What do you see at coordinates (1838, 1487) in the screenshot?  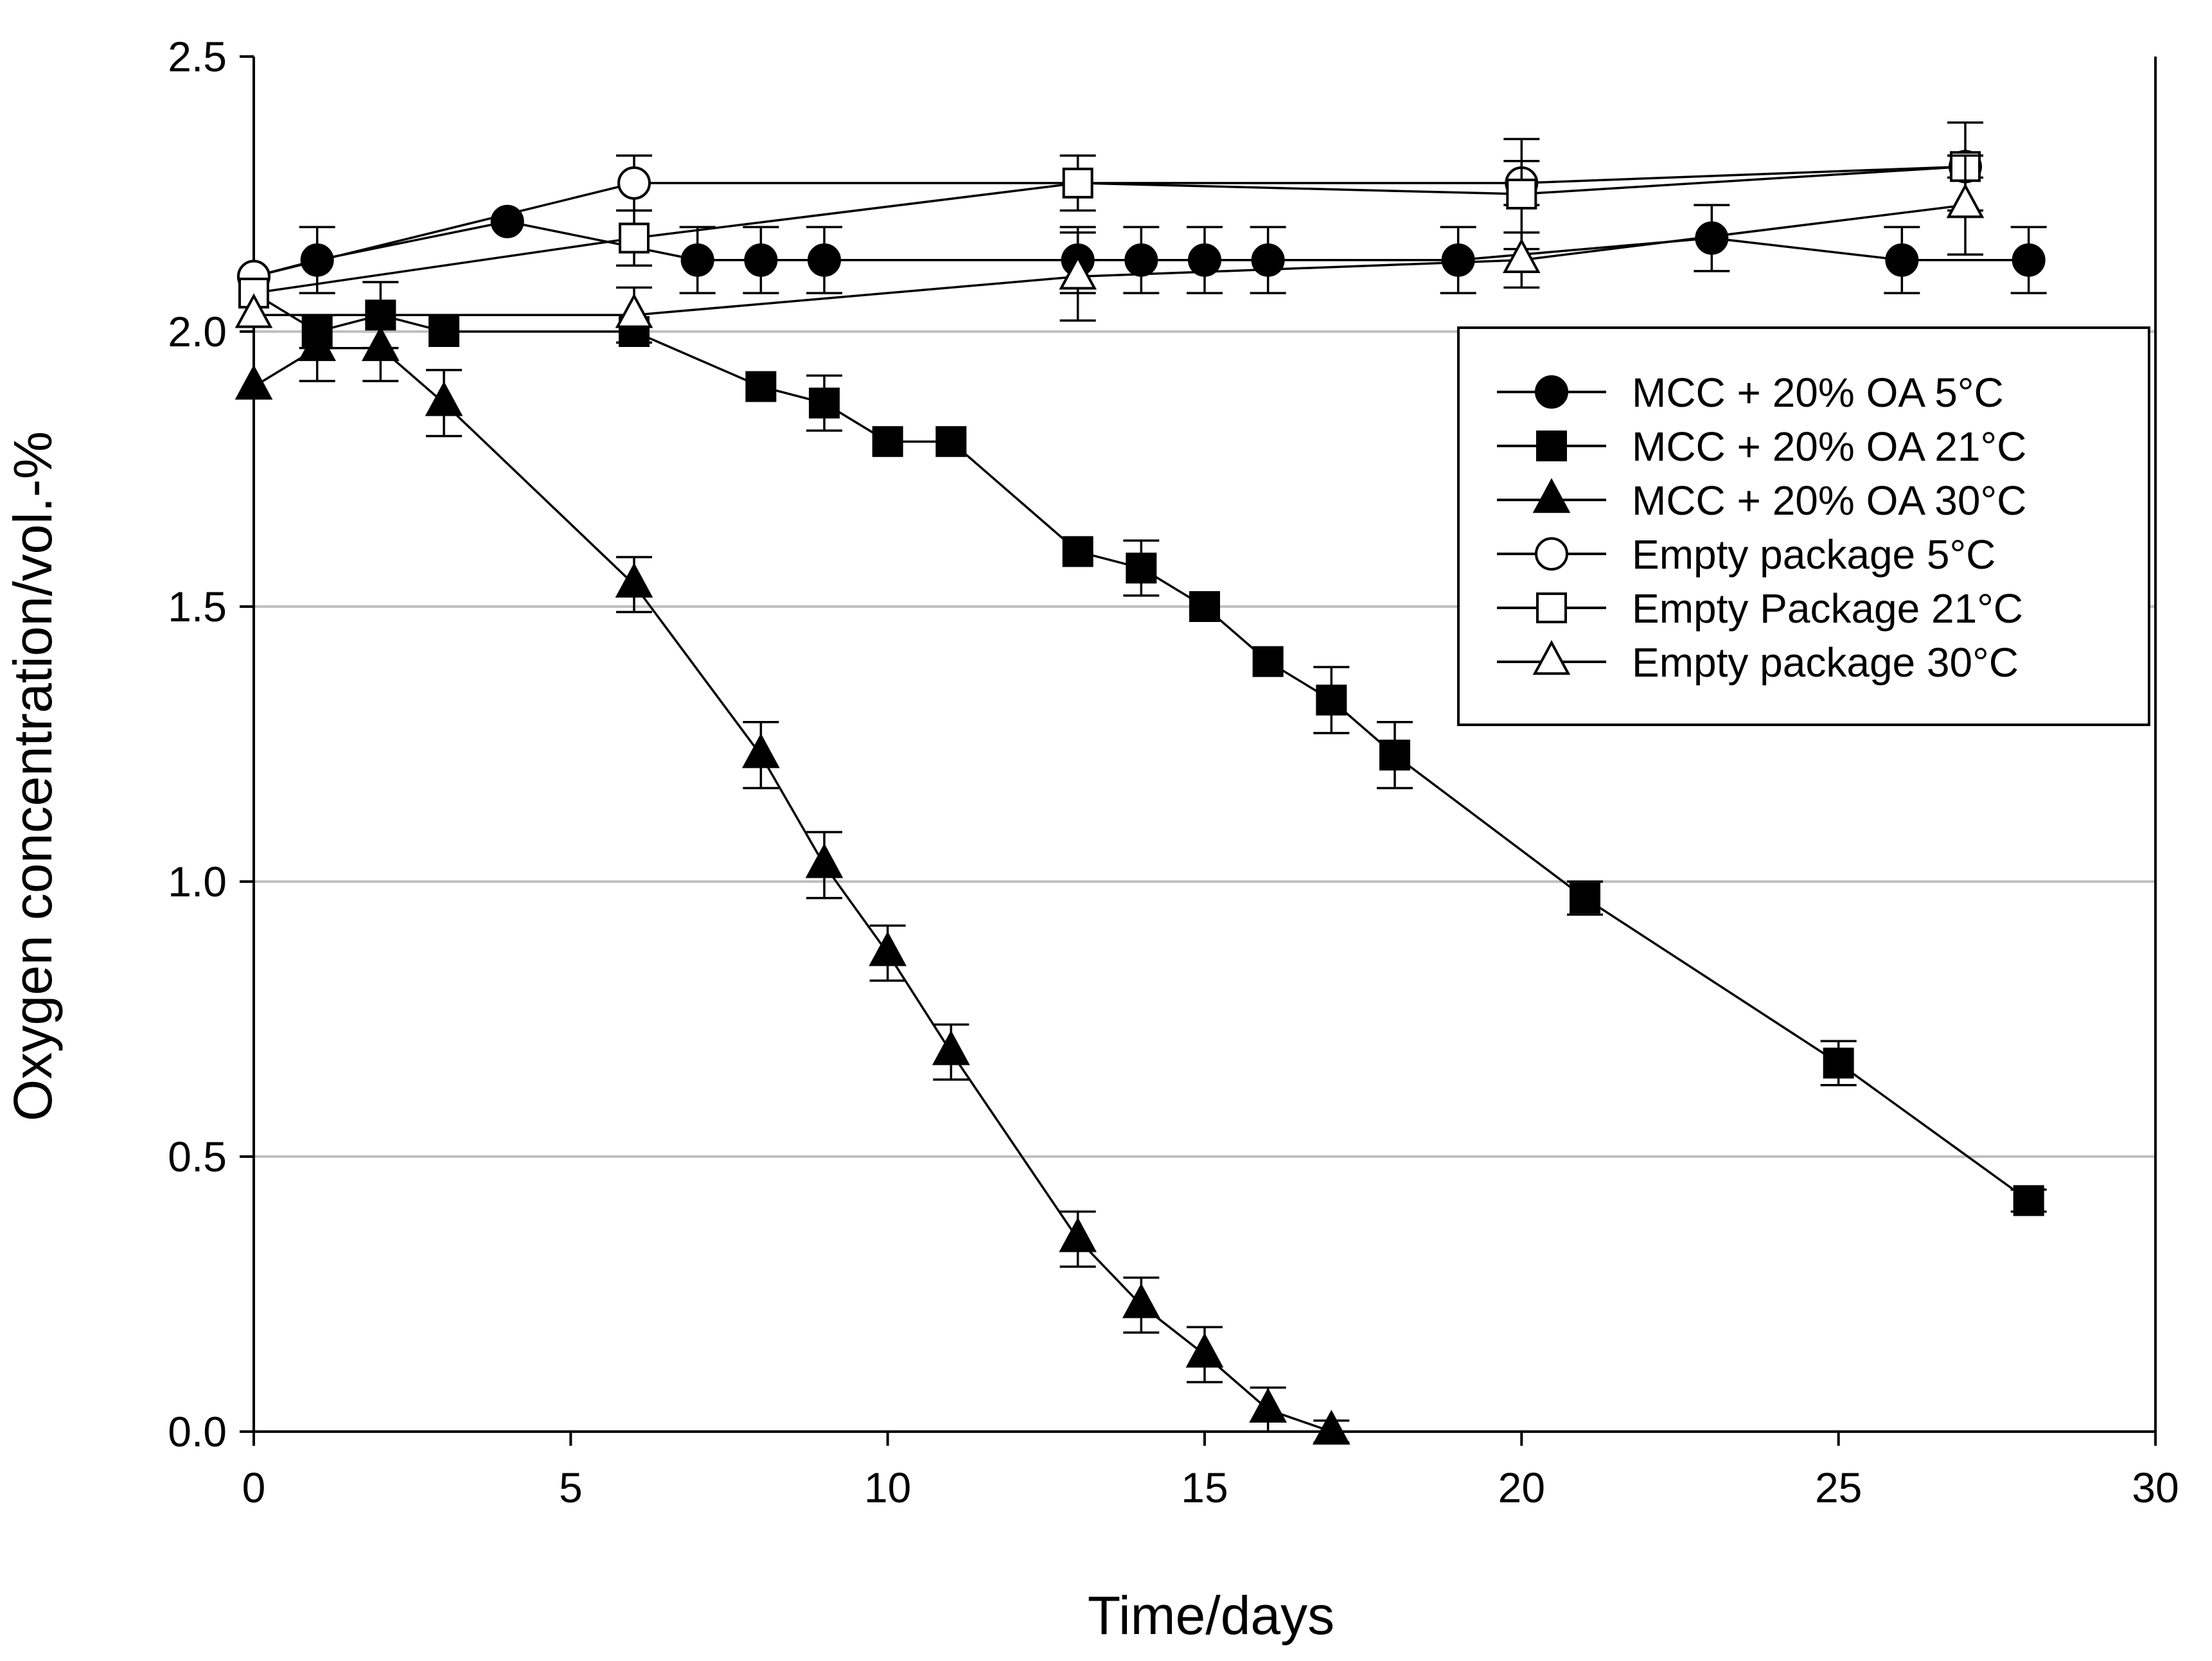 I see `x-tick-label: 25` at bounding box center [1838, 1487].